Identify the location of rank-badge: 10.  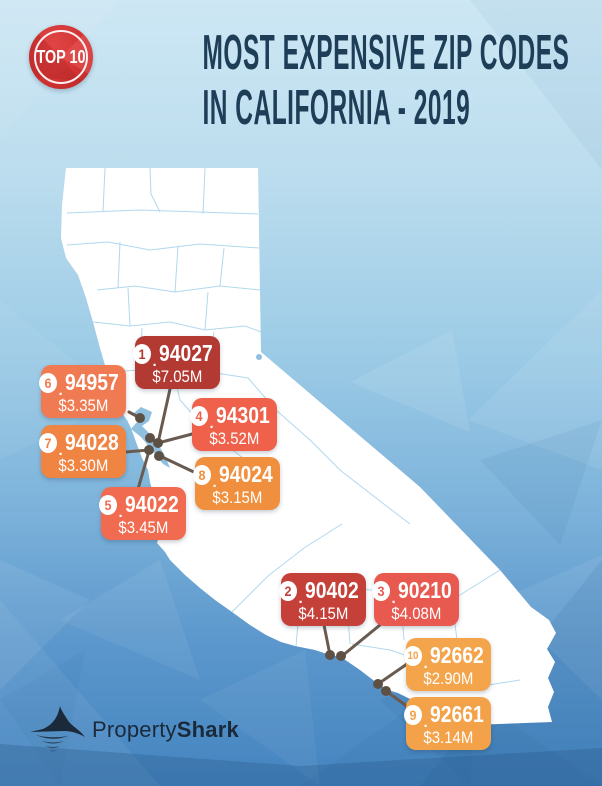
(413, 655).